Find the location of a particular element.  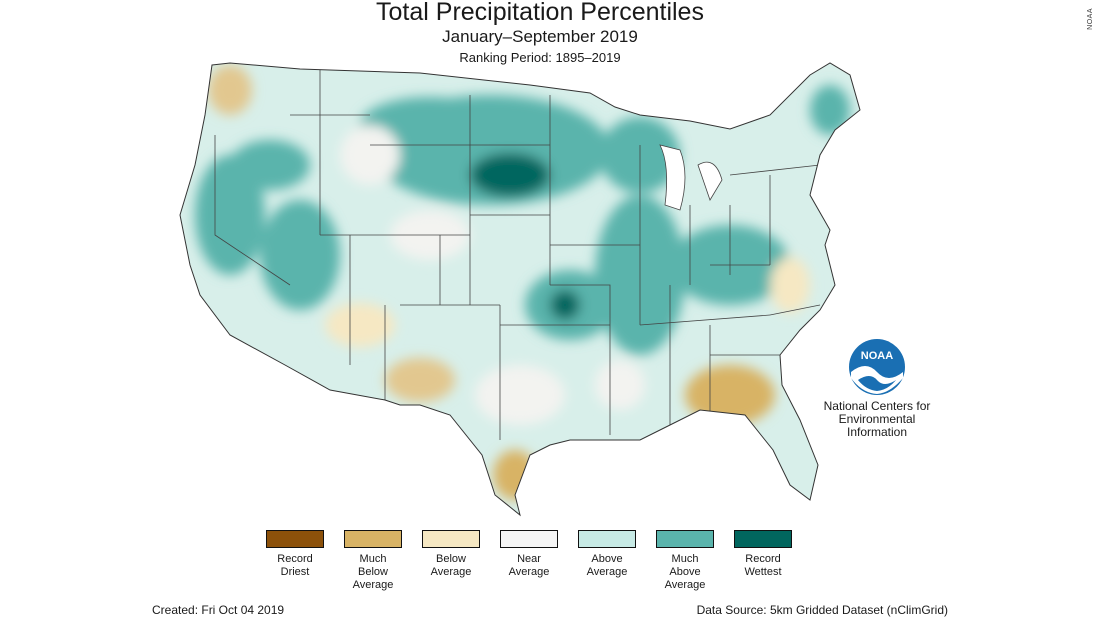

legend-item: Much Below Average is located at coordinates (373, 561).